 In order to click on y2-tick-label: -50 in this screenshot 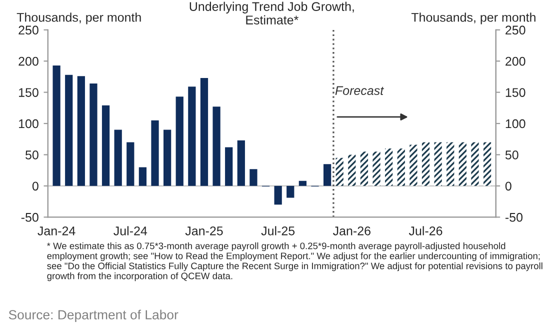, I will do `click(514, 217)`.